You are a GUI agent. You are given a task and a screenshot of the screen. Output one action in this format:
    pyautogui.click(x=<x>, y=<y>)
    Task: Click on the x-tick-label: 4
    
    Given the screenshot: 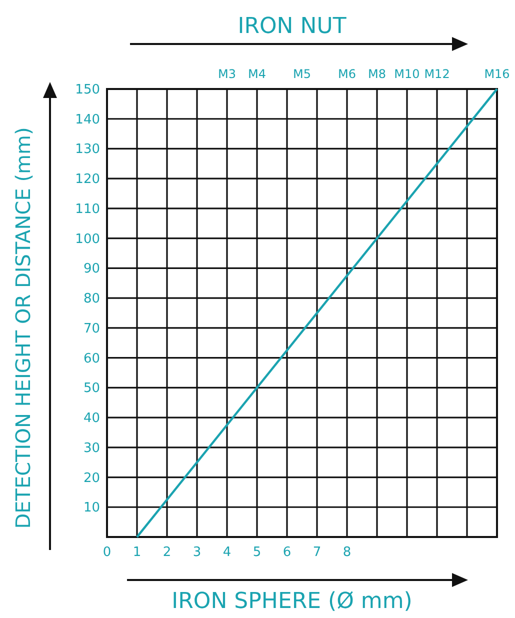 What is the action you would take?
    pyautogui.click(x=227, y=552)
    